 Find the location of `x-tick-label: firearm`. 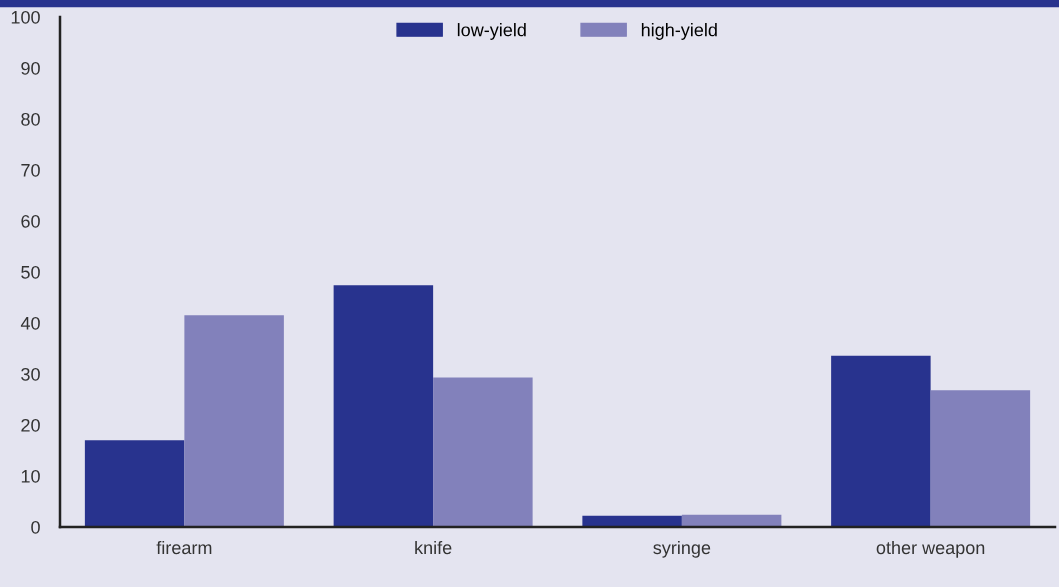

x-tick-label: firearm is located at coordinates (184, 547).